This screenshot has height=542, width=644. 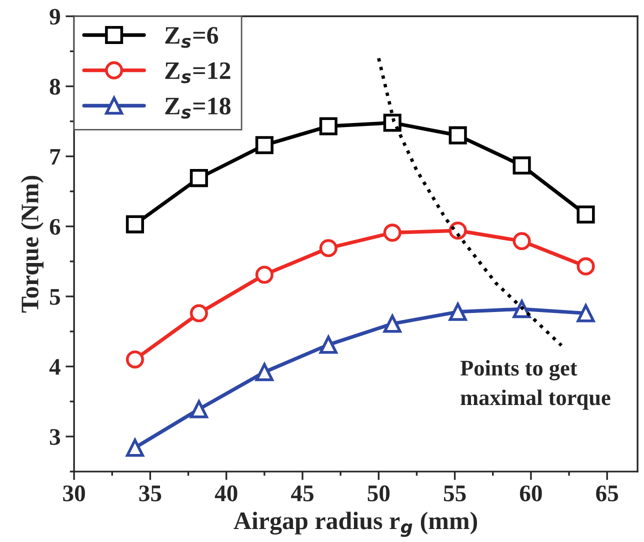 What do you see at coordinates (32, 244) in the screenshot?
I see `y-axis-title: Torque (Nm)` at bounding box center [32, 244].